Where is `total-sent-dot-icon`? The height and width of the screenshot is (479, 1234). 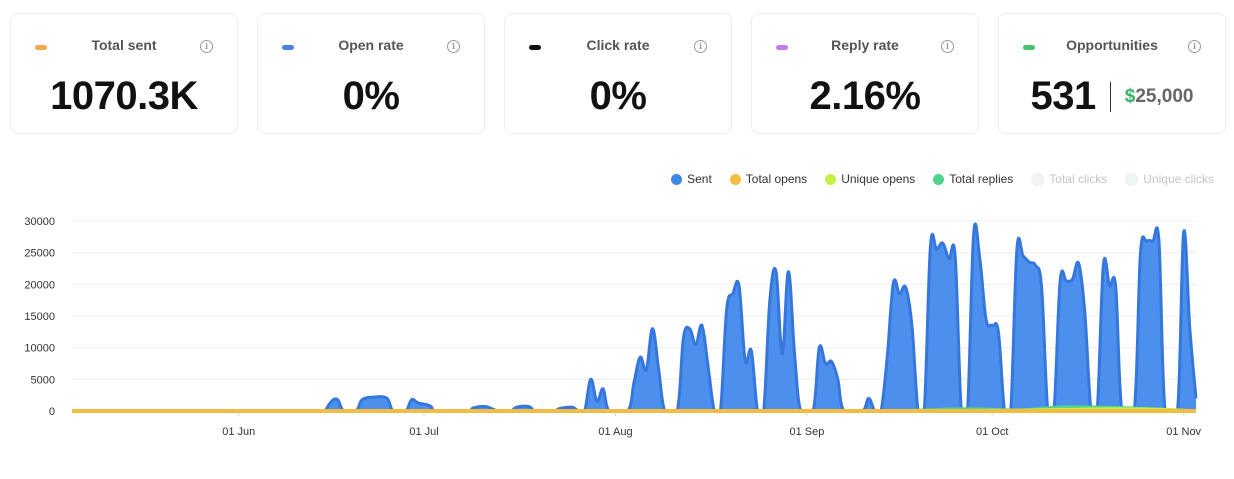
total-sent-dot-icon is located at coordinates (41, 47).